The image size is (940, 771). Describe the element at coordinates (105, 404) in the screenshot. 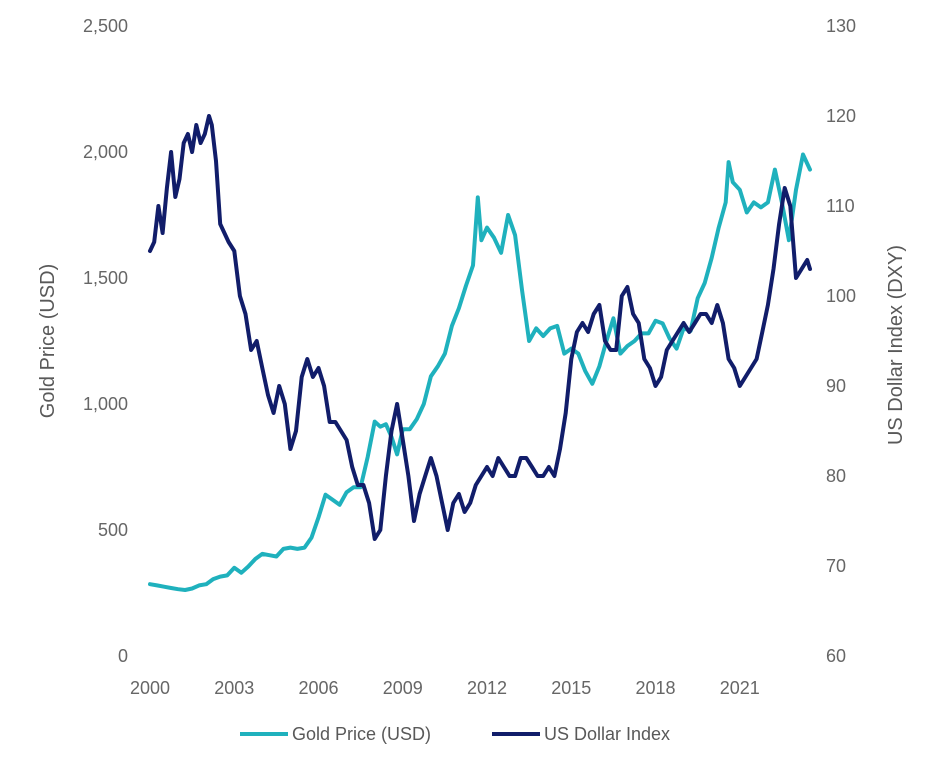

I see `y-tick-label: 1,000` at that location.